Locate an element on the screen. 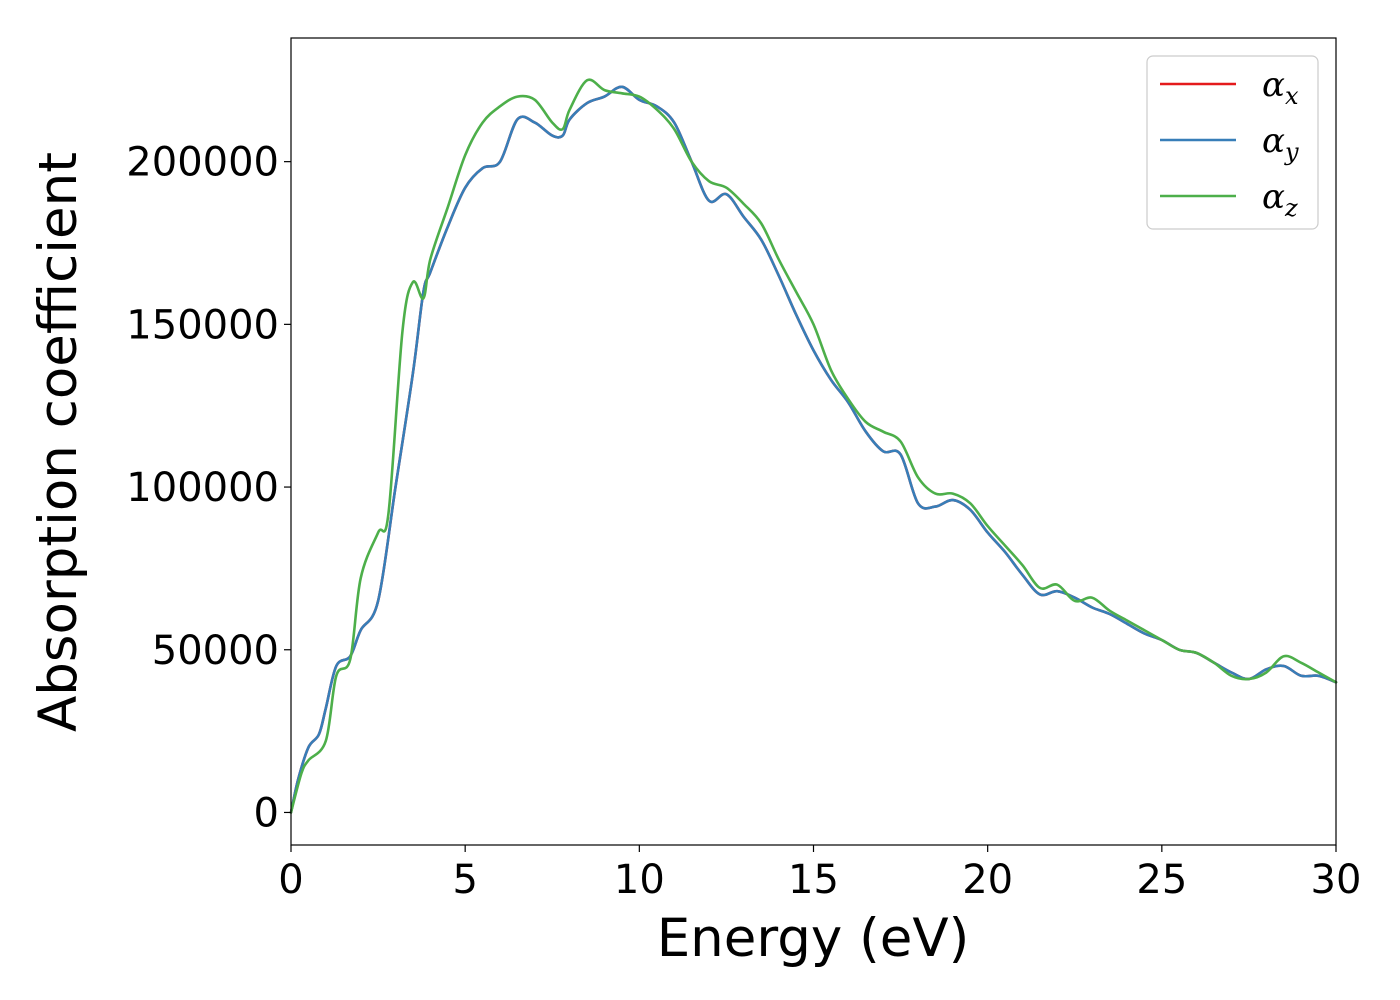 The height and width of the screenshot is (1000, 1400). y-tick-label: 50000 is located at coordinates (215, 651).